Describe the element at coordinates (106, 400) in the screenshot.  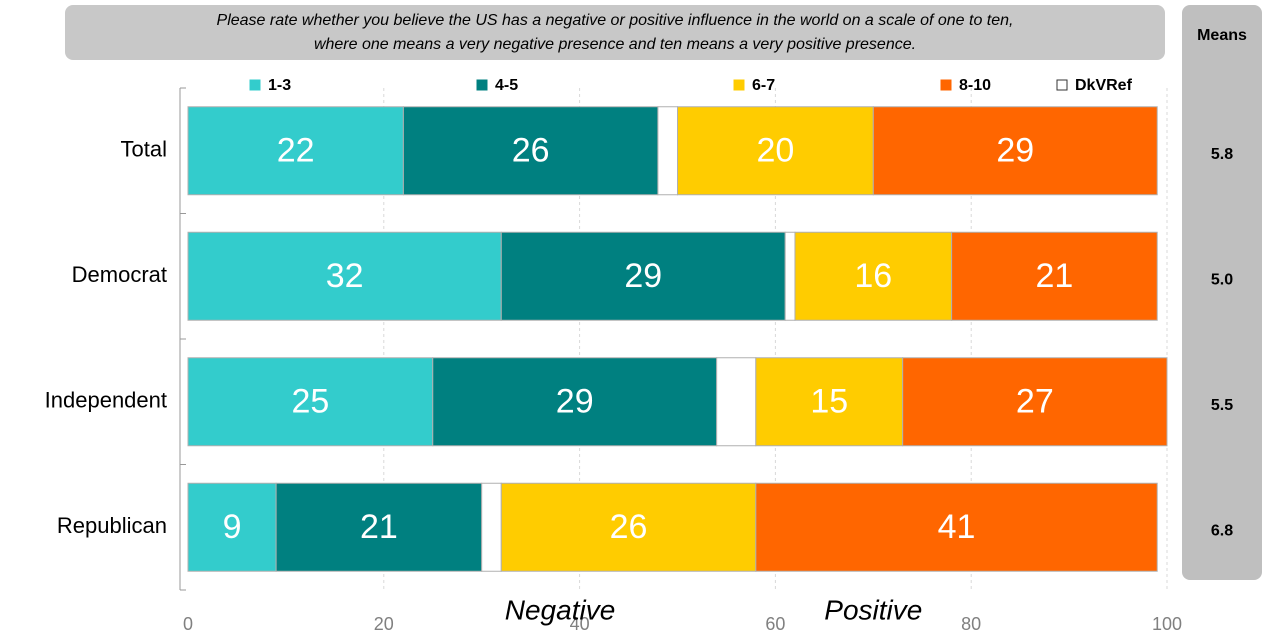
I see `category-label: Independent` at that location.